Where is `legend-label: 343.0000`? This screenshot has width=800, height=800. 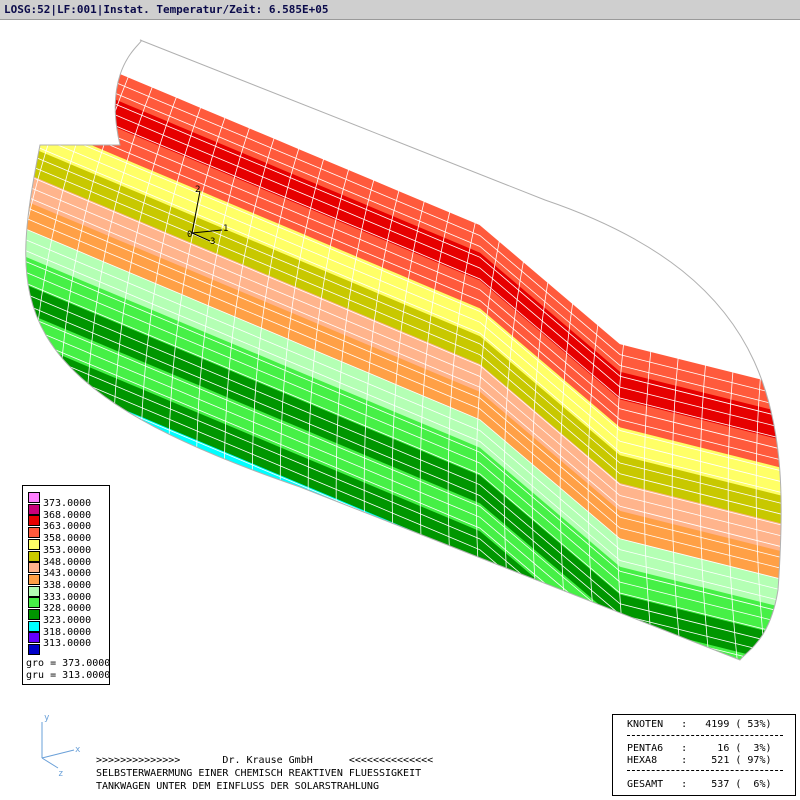
legend-label: 343.0000 is located at coordinates (67, 574).